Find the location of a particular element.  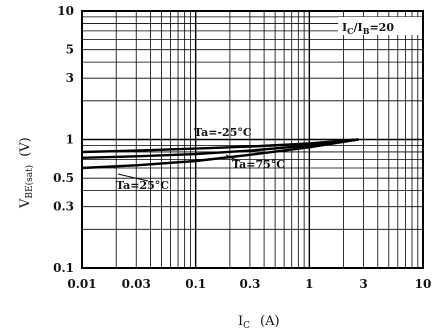

condition-sep: /I is located at coordinates (358, 27).